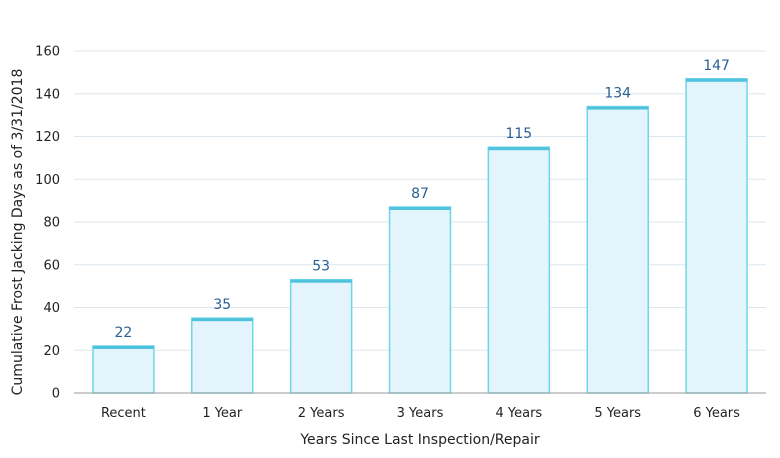 Image resolution: width=780 pixels, height=458 pixels. What do you see at coordinates (47, 180) in the screenshot?
I see `y-tick-label: 100` at bounding box center [47, 180].